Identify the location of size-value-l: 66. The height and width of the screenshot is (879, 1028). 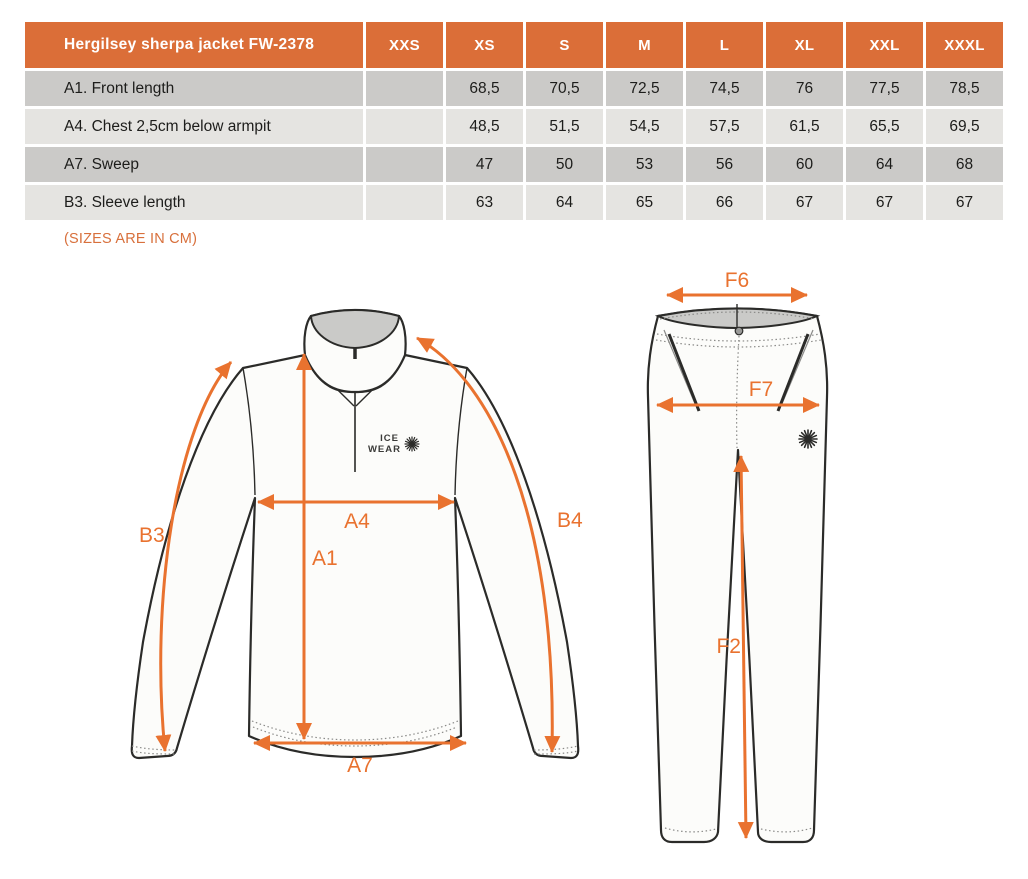
(724, 202).